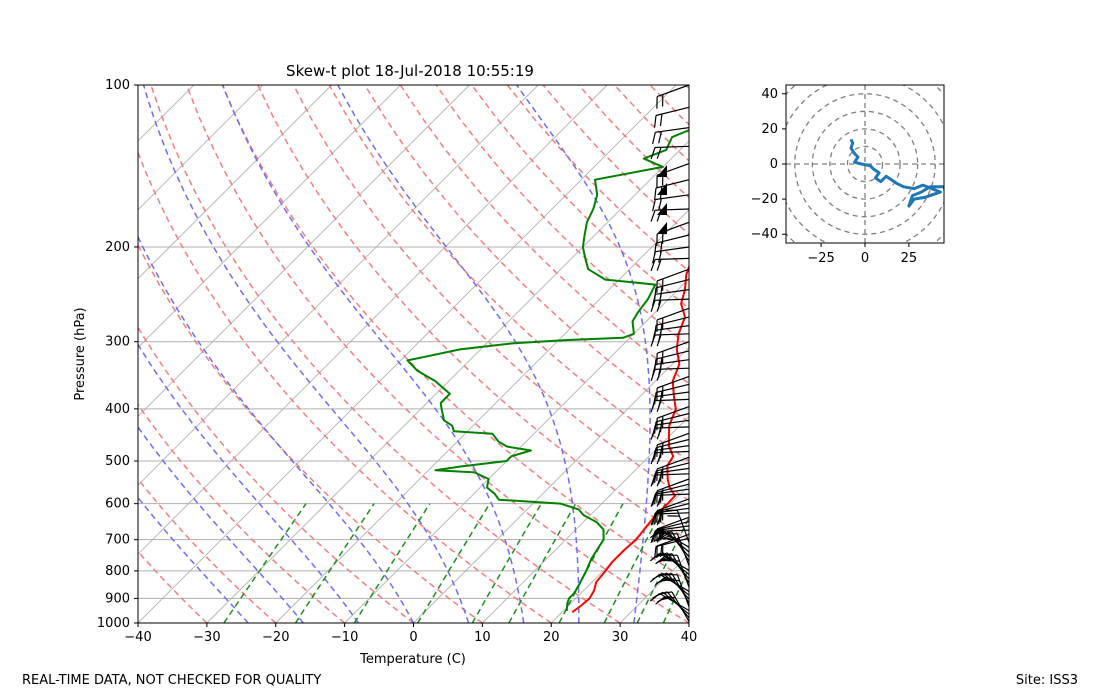 The width and height of the screenshot is (1100, 700). What do you see at coordinates (896, 173) in the screenshot?
I see `hodograph-trace` at bounding box center [896, 173].